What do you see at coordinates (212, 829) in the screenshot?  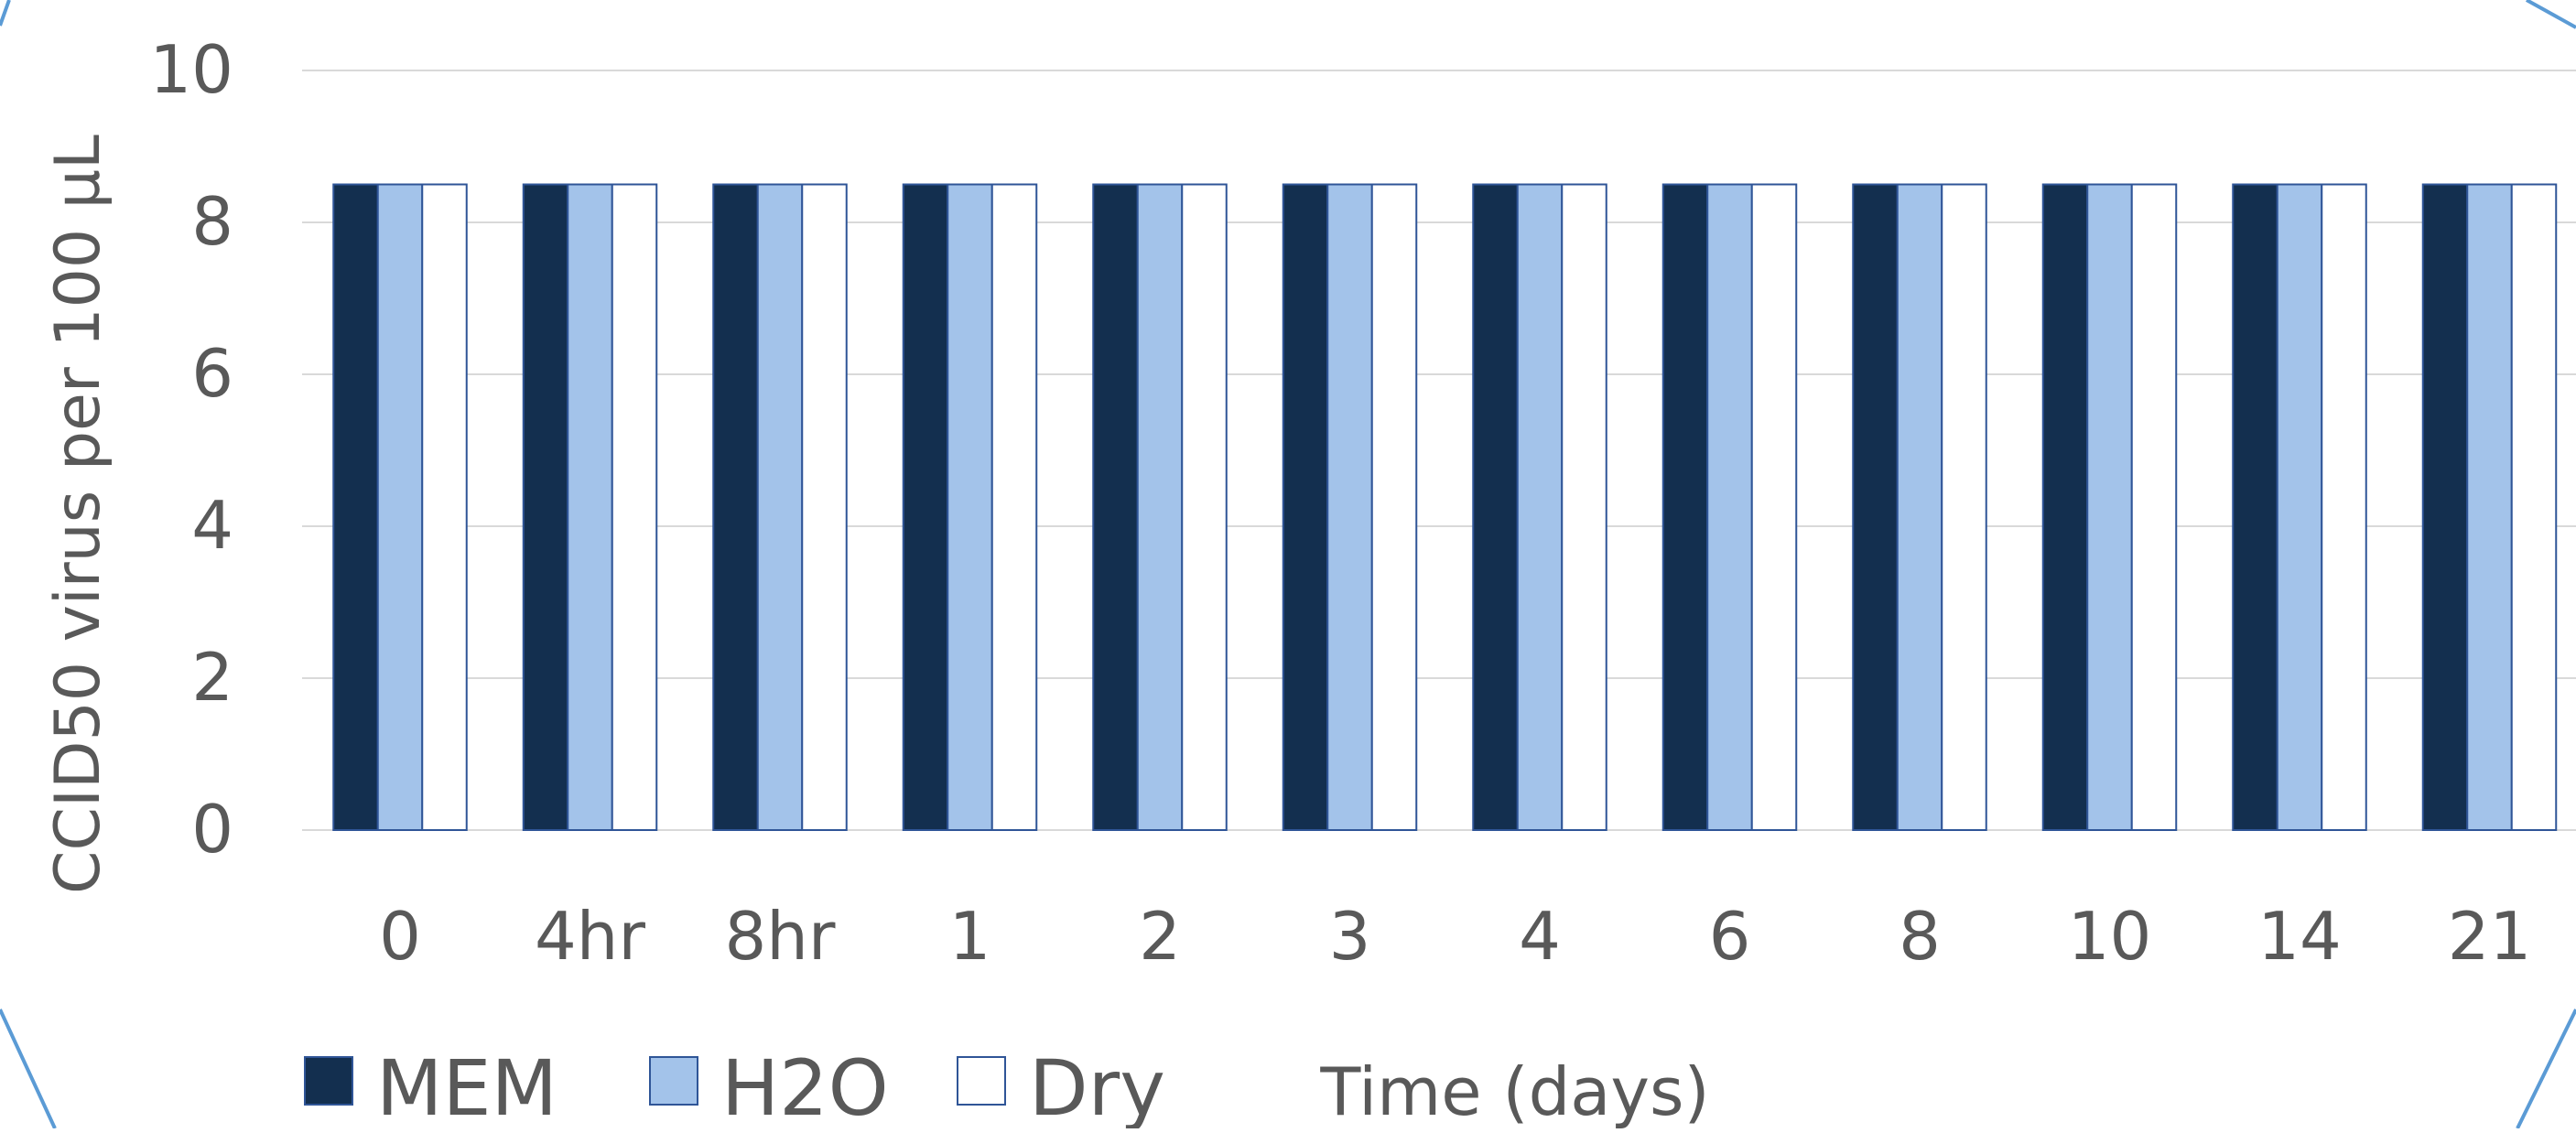 I see `y-tick-label-0: 0` at bounding box center [212, 829].